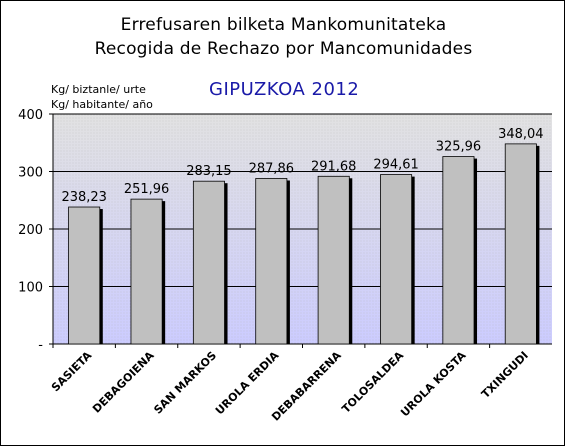 This screenshot has height=446, width=565. I want to click on y-tick-label: 300, so click(30, 173).